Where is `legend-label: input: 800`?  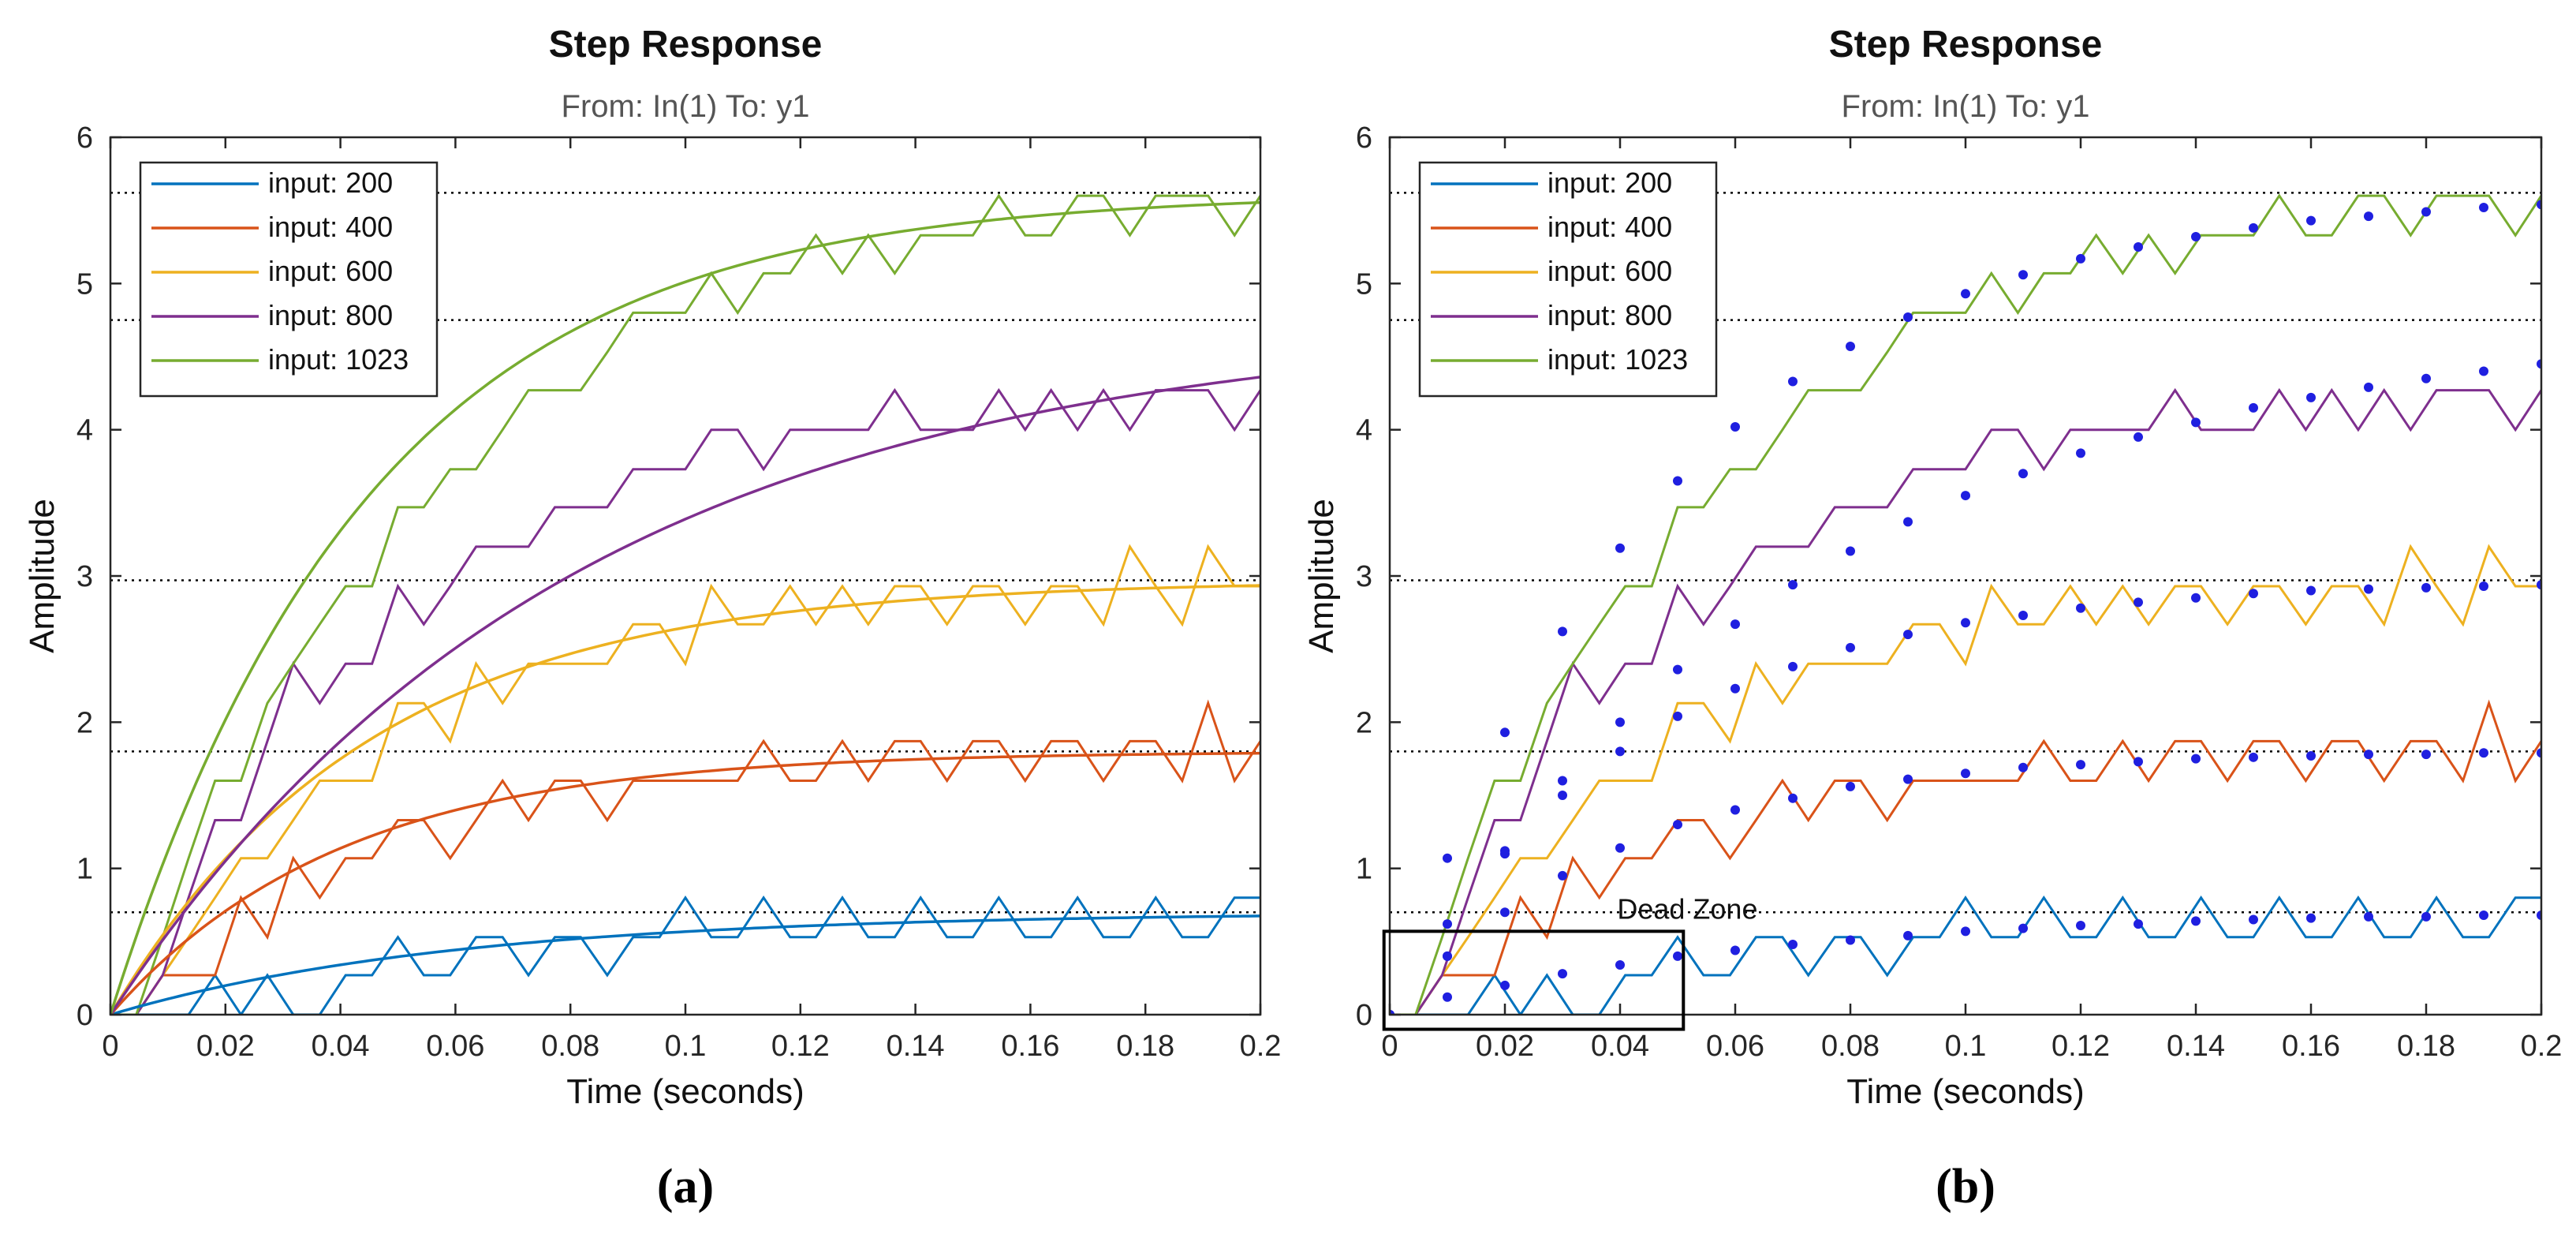
legend-label: input: 800 is located at coordinates (1609, 315).